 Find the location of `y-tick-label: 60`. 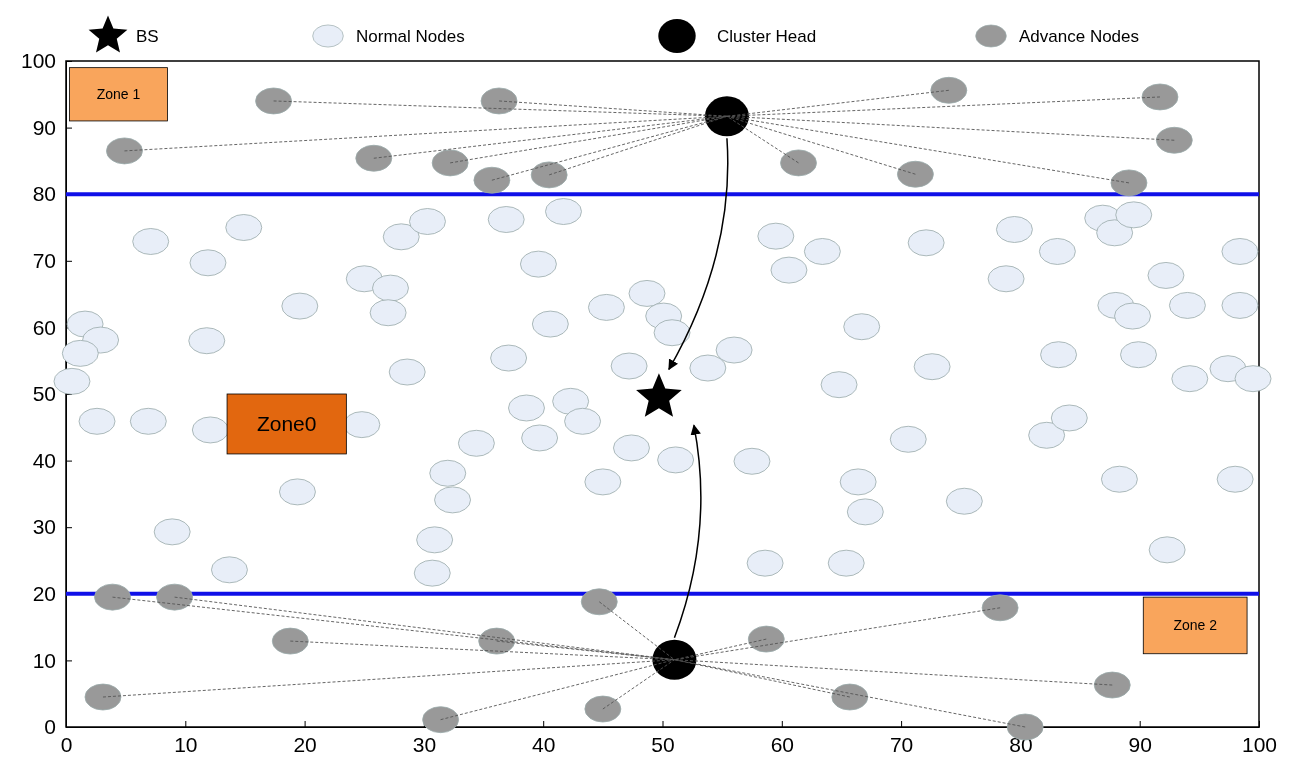

y-tick-label: 60 is located at coordinates (44, 327).